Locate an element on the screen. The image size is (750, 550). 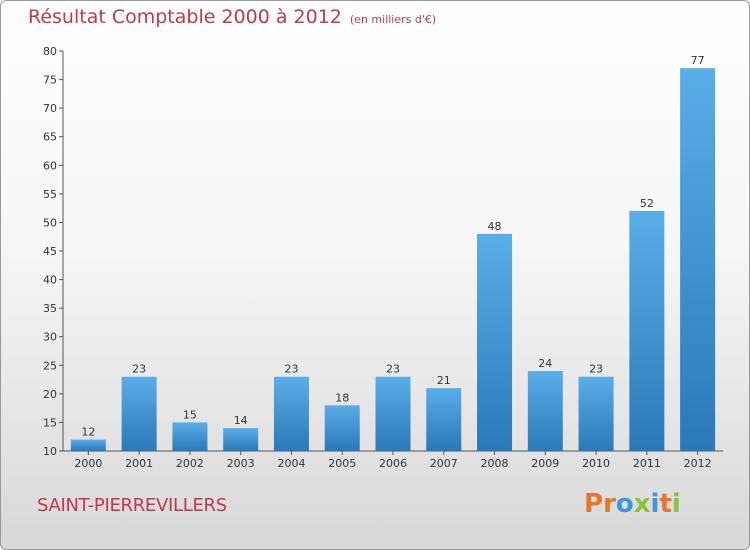
bar-2009 is located at coordinates (545, 411).